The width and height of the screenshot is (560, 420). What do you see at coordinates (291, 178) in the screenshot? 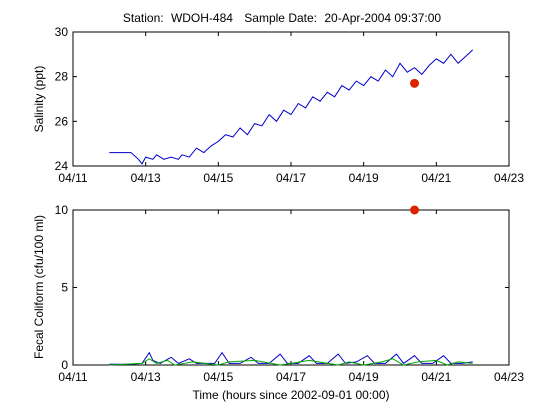
I see `salinity-x-tick-label: 04/17` at bounding box center [291, 178].